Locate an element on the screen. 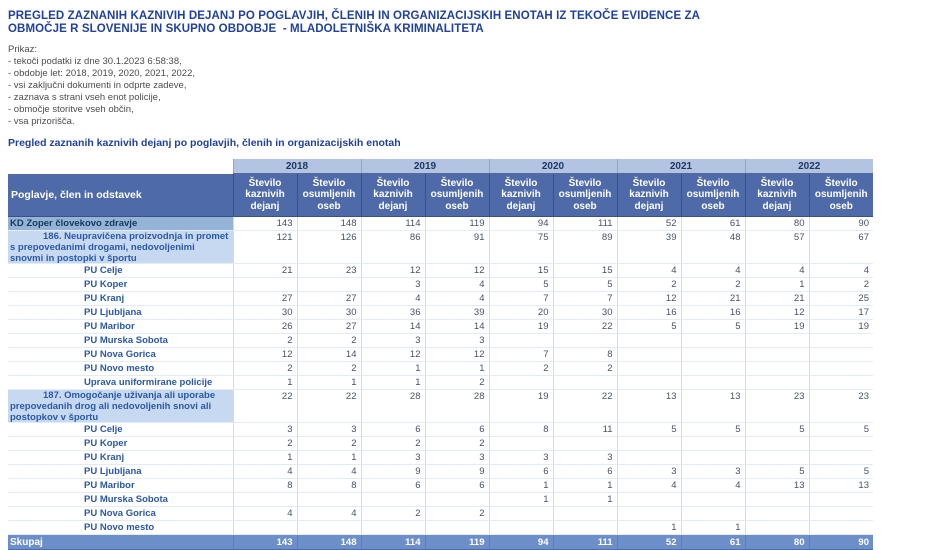  filters-heading: Prikaz: is located at coordinates (23, 49).